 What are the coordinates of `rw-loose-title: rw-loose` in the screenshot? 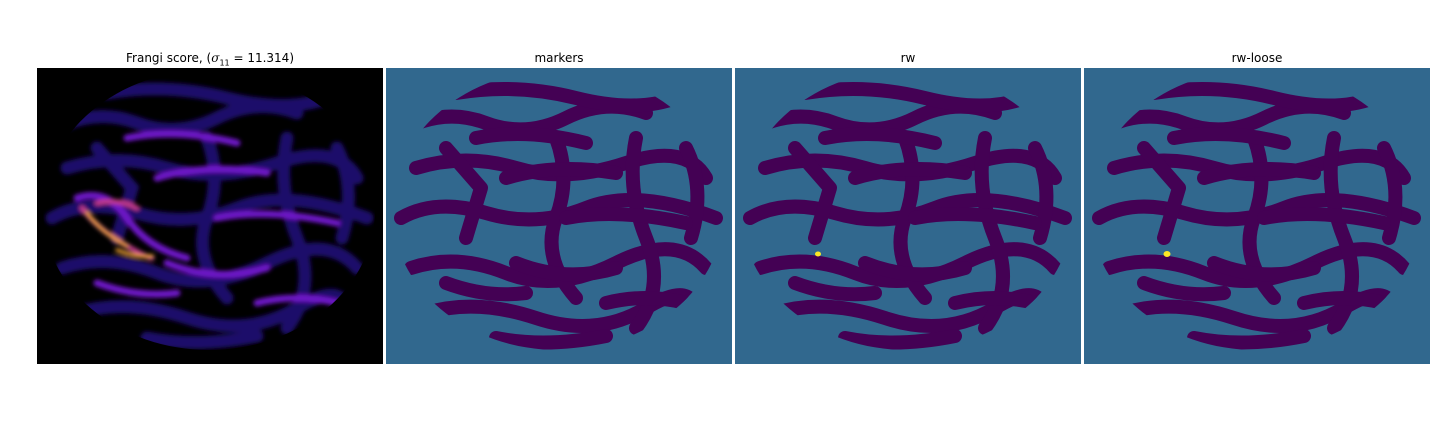 It's located at (1257, 58).